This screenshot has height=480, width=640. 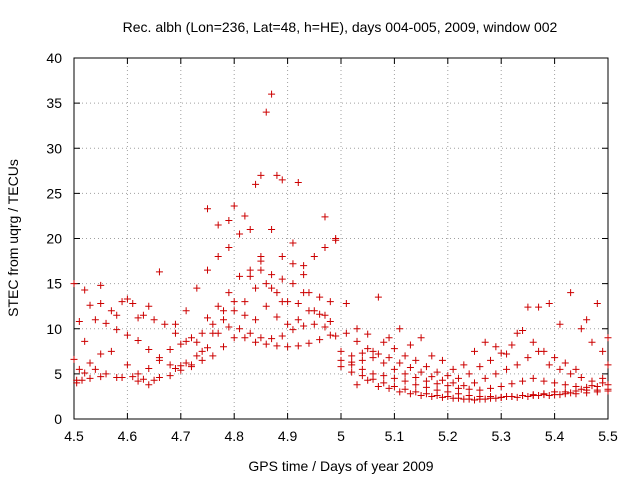 I want to click on y-tick-label: 20, so click(x=54, y=239).